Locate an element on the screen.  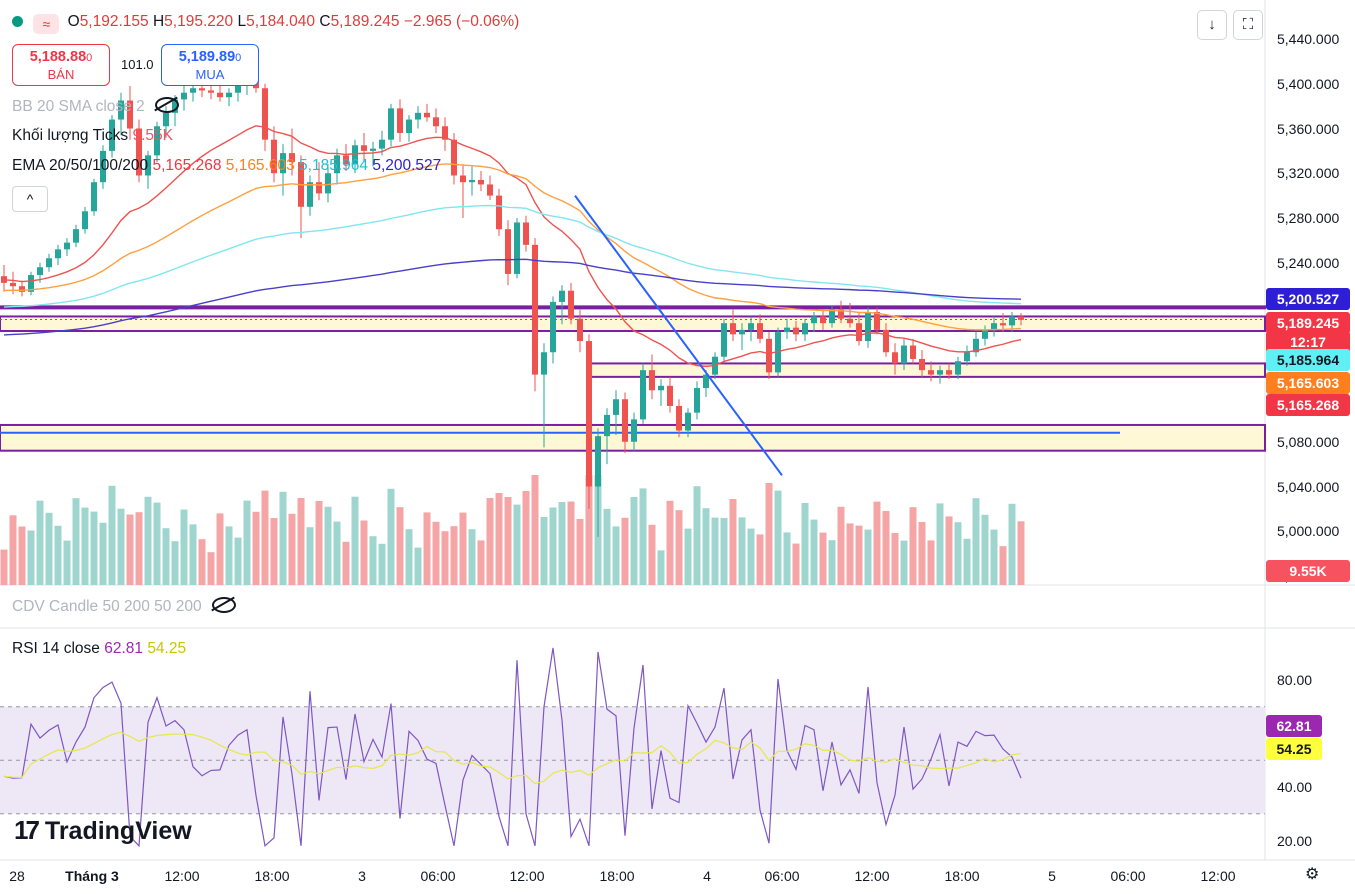
time-tick-label: 5 is located at coordinates (1052, 876).